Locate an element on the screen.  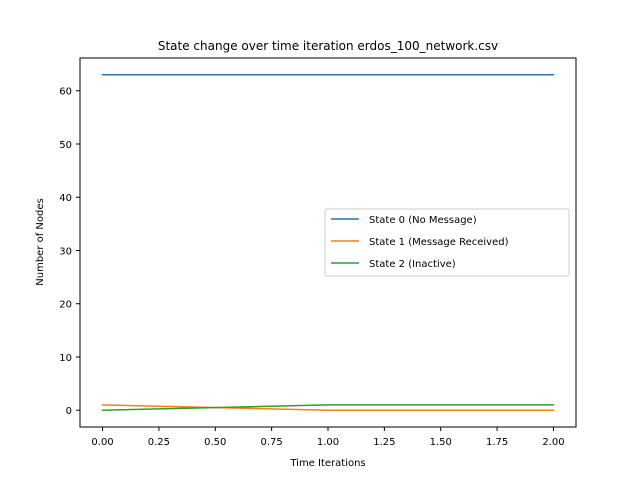
x-tick-label: 1.50 is located at coordinates (441, 442).